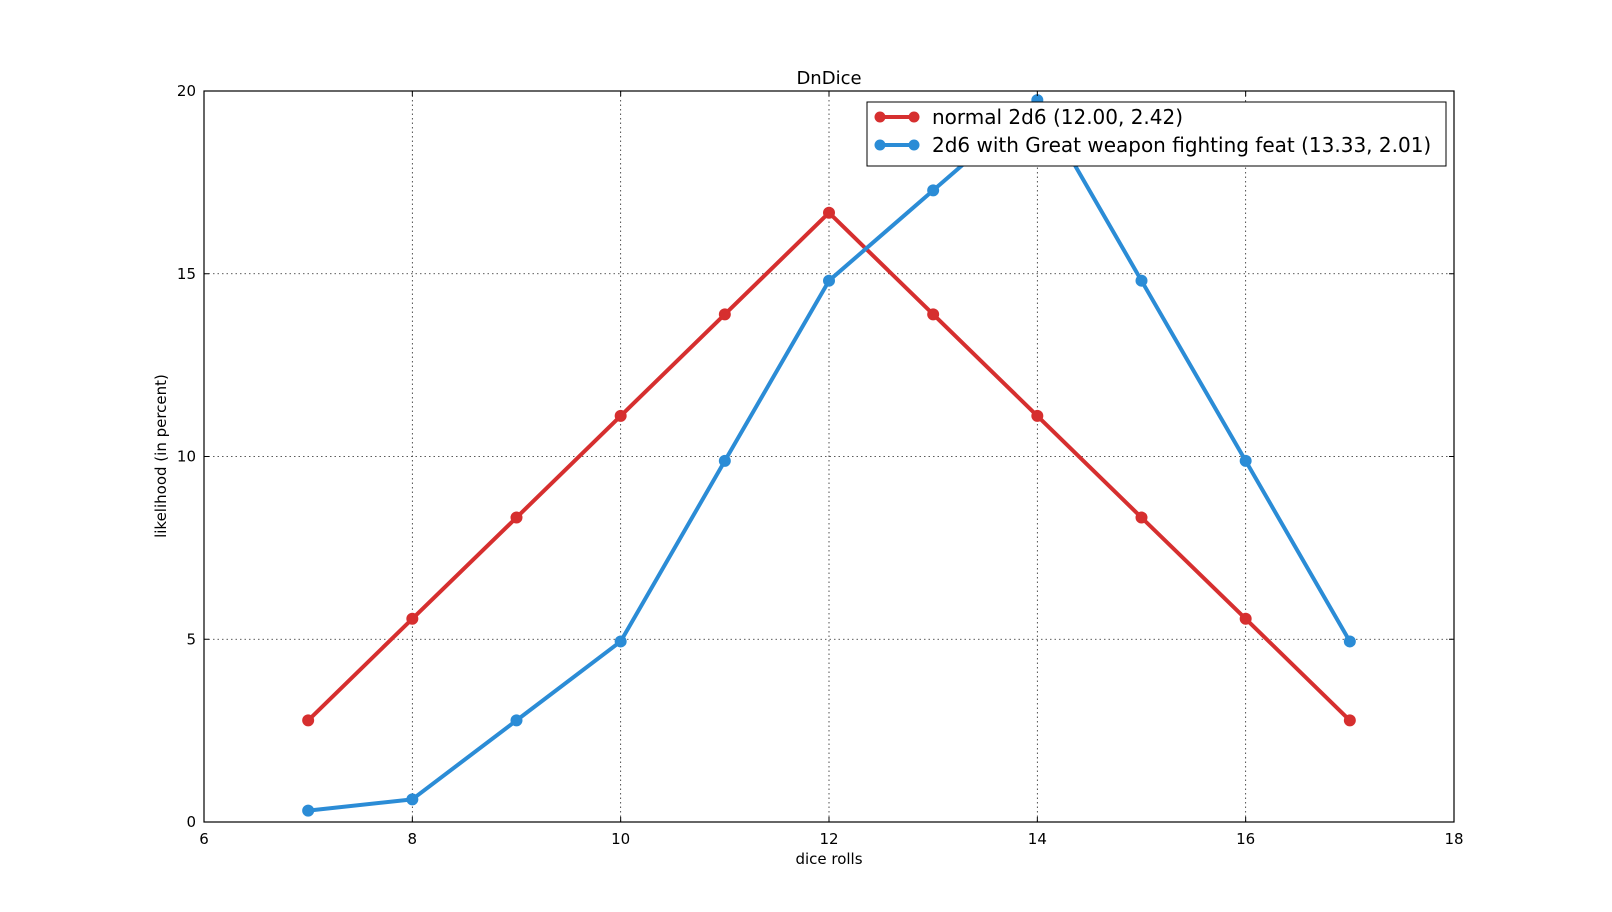 Image resolution: width=1612 pixels, height=912 pixels. Describe the element at coordinates (1245, 839) in the screenshot. I see `x-tick-label: 16` at that location.